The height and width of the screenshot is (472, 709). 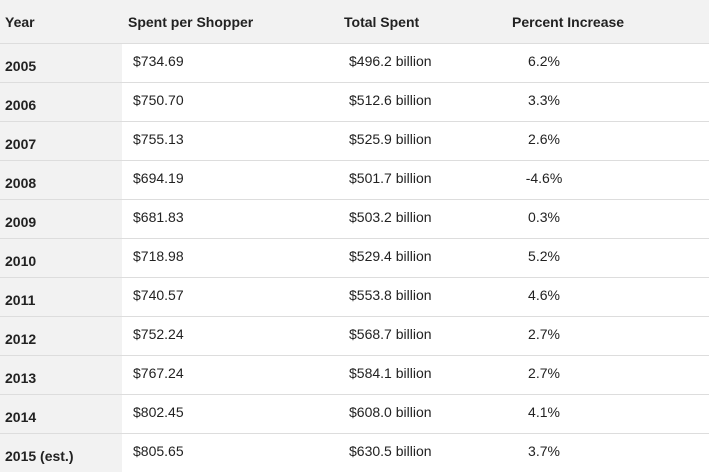 I want to click on table-row: 2013 $767.24 $584.1 billion 2.7%, so click(x=354, y=375).